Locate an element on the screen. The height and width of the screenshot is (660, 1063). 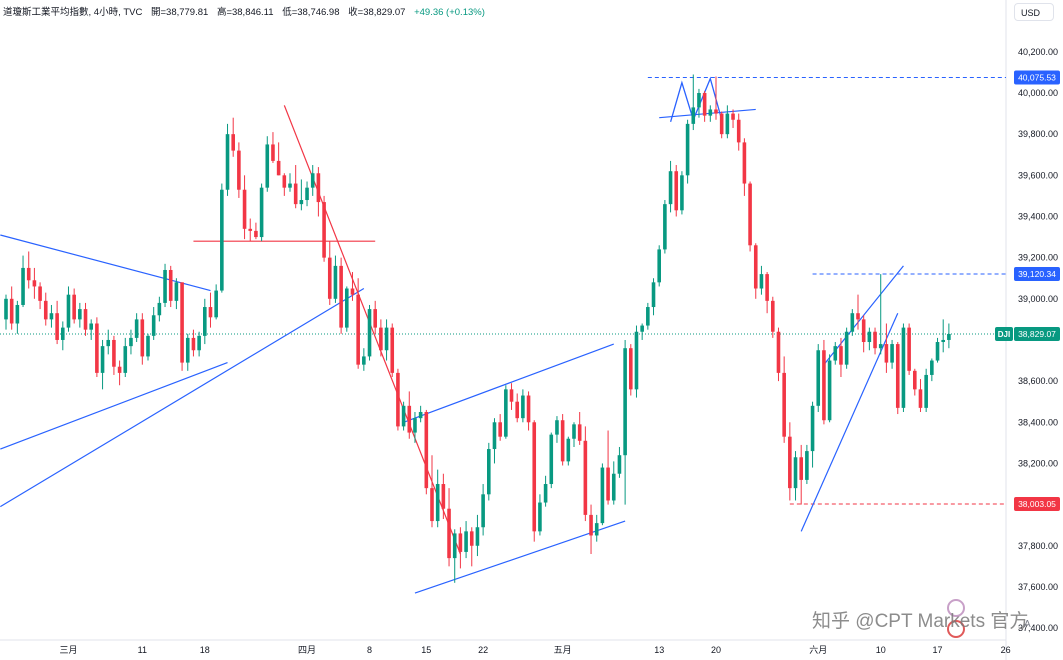
trendline-rising-support-left is located at coordinates (182, 397).